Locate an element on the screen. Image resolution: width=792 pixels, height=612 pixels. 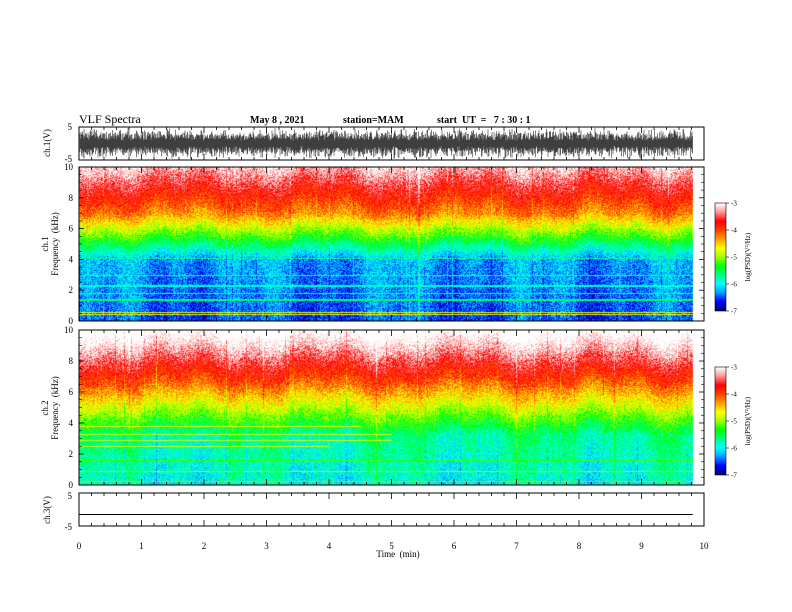
ch1-waveform-ylabel: ch.1(V) is located at coordinates (47, 143).